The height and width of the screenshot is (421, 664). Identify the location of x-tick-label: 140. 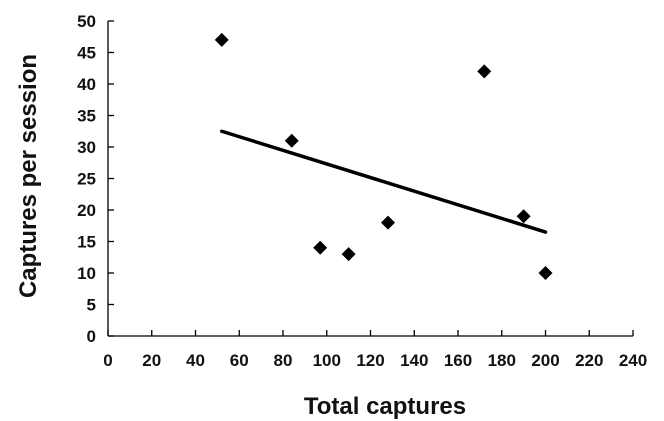
(414, 360).